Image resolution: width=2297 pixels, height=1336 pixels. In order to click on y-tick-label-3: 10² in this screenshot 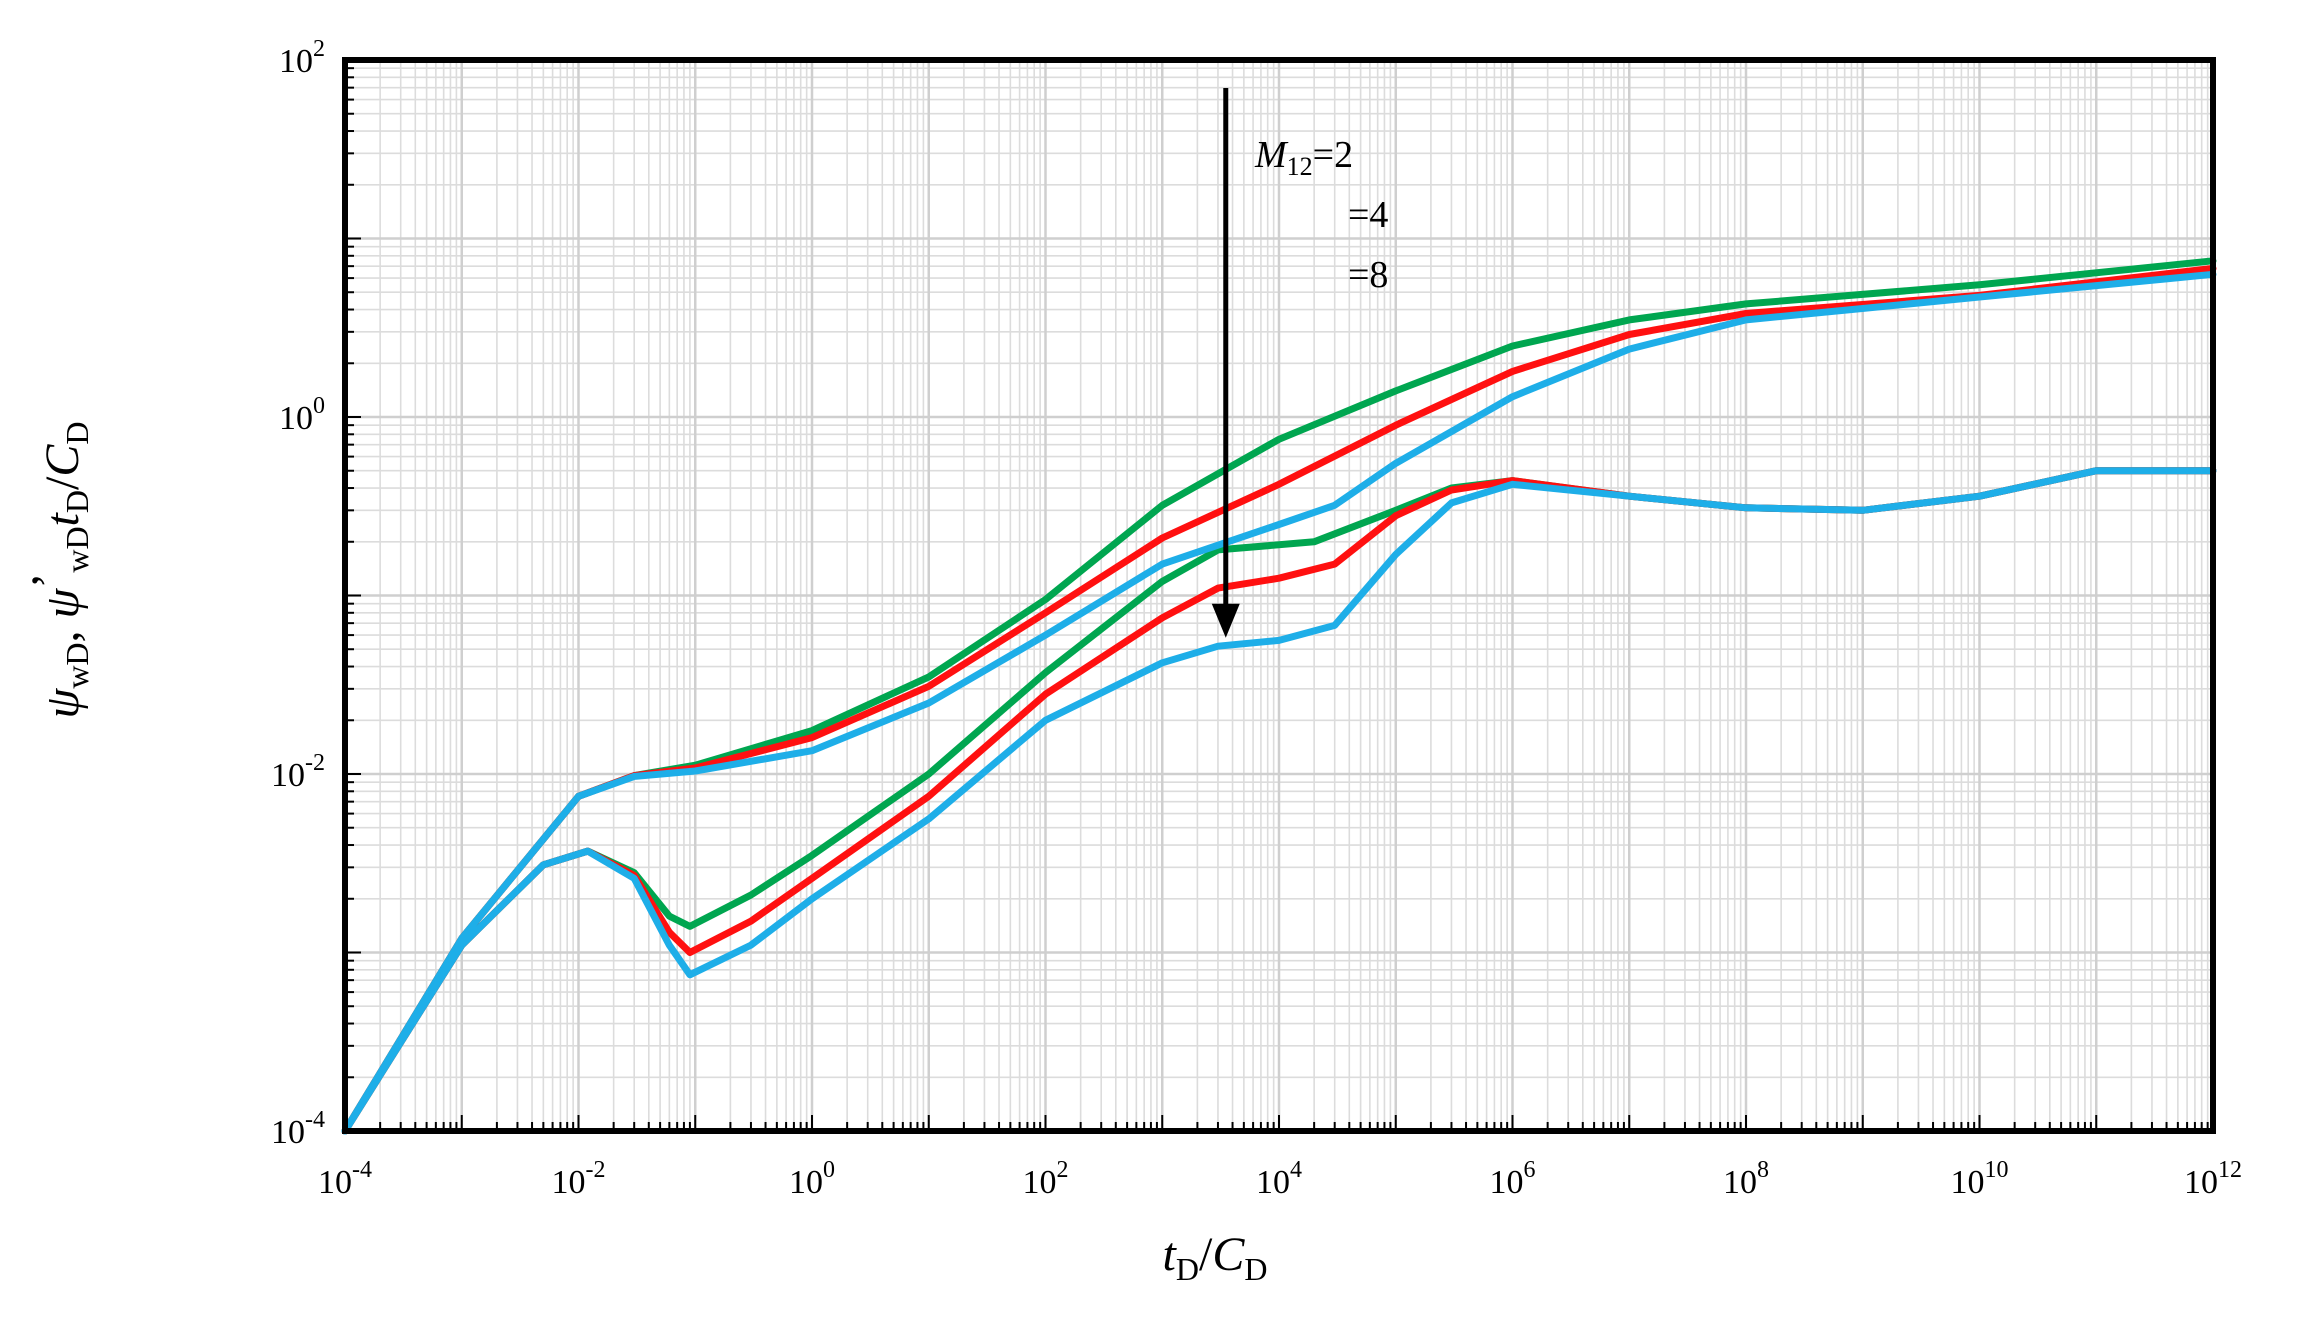, I will do `click(302, 58)`.